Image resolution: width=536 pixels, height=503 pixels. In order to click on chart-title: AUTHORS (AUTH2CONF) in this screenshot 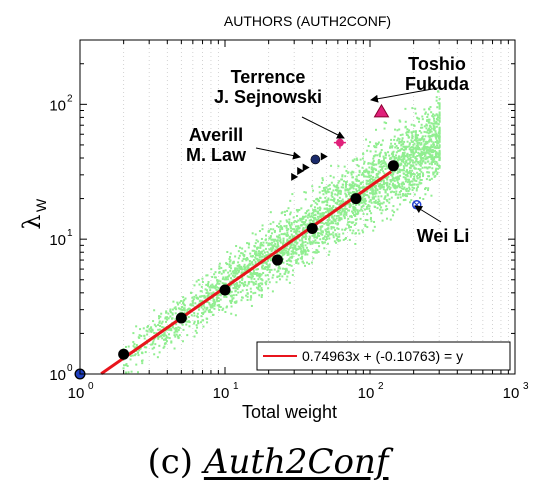, I will do `click(307, 21)`.